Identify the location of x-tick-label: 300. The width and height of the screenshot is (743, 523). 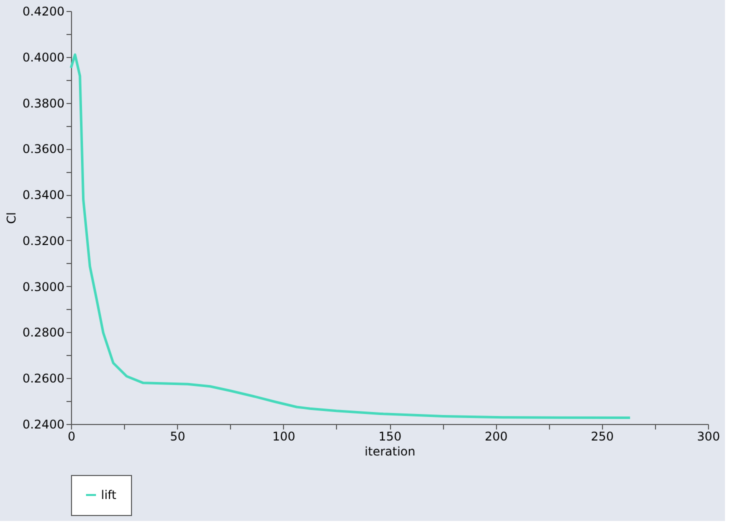
(708, 437).